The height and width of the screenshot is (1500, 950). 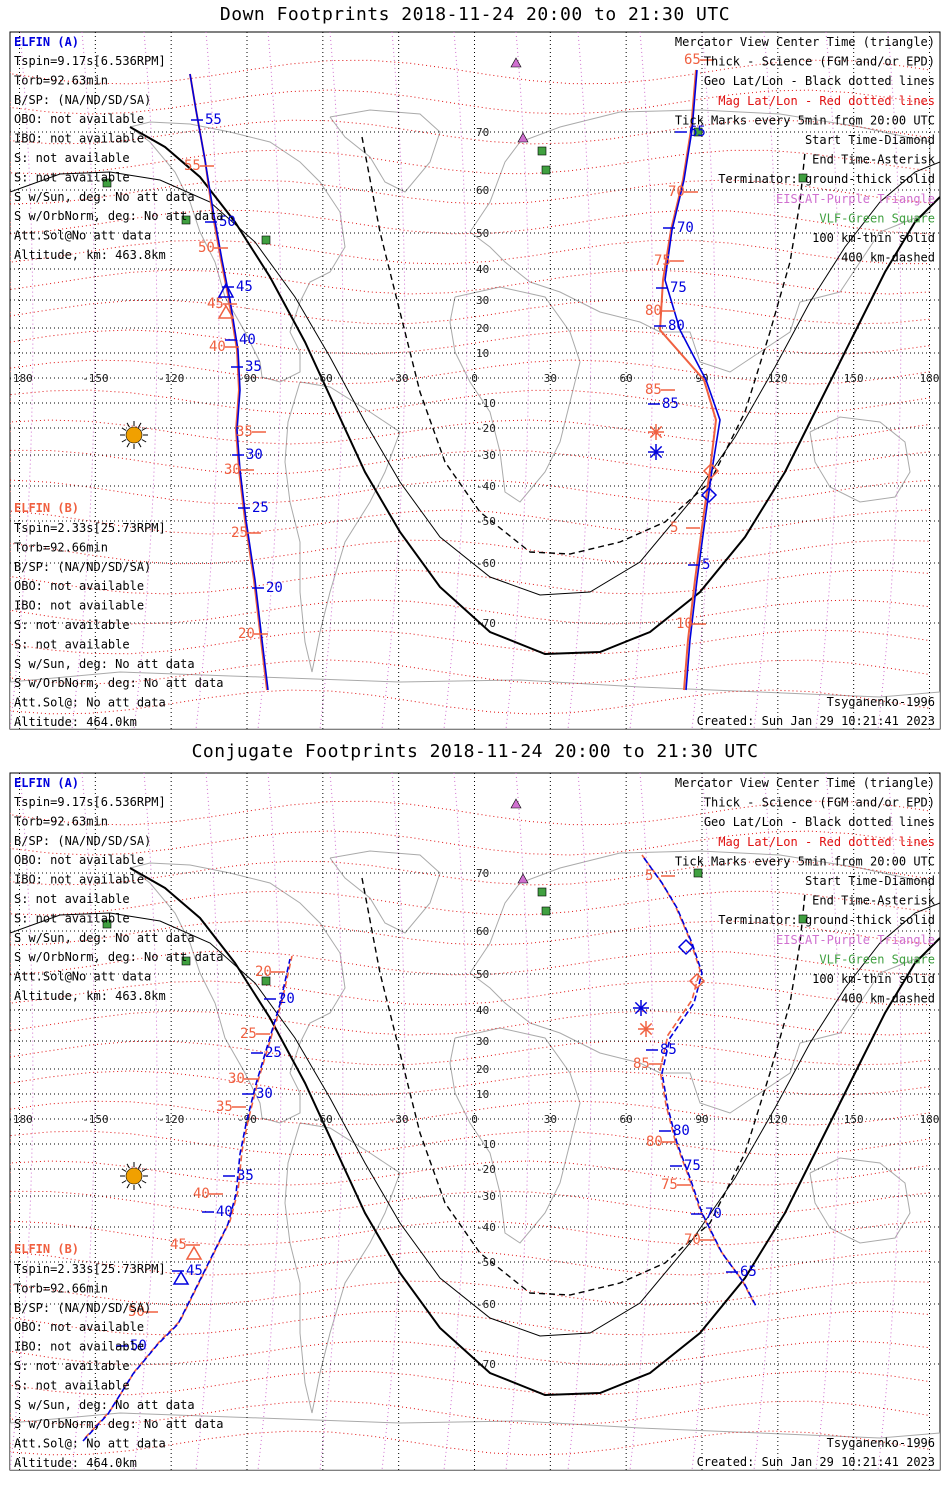 What do you see at coordinates (136, 1312) in the screenshot?
I see `tick-label-b: 50` at bounding box center [136, 1312].